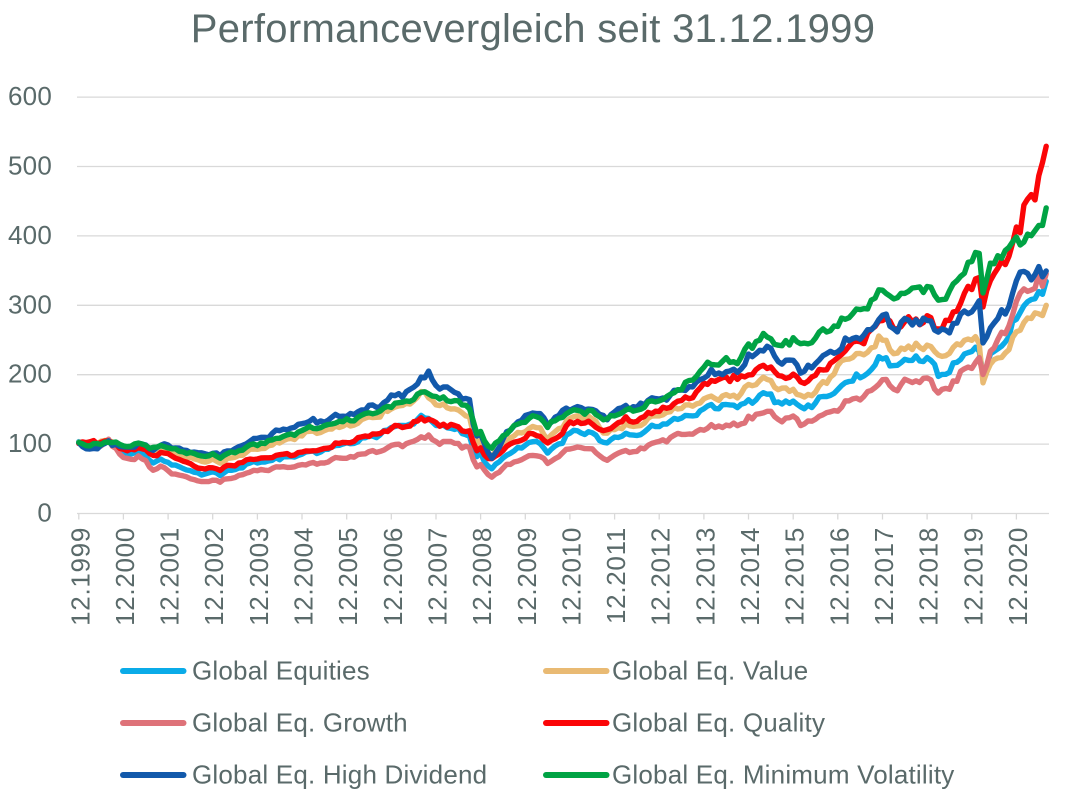  What do you see at coordinates (884, 576) in the screenshot?
I see `svg-text: 12.2017` at bounding box center [884, 576].